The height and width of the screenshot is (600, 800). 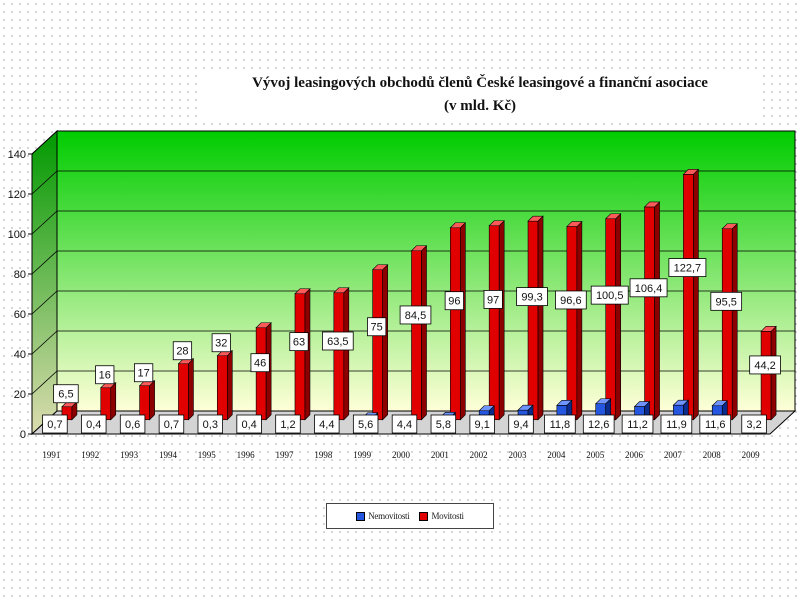 I want to click on data-label-real-estate: 12,6, so click(x=598, y=424).